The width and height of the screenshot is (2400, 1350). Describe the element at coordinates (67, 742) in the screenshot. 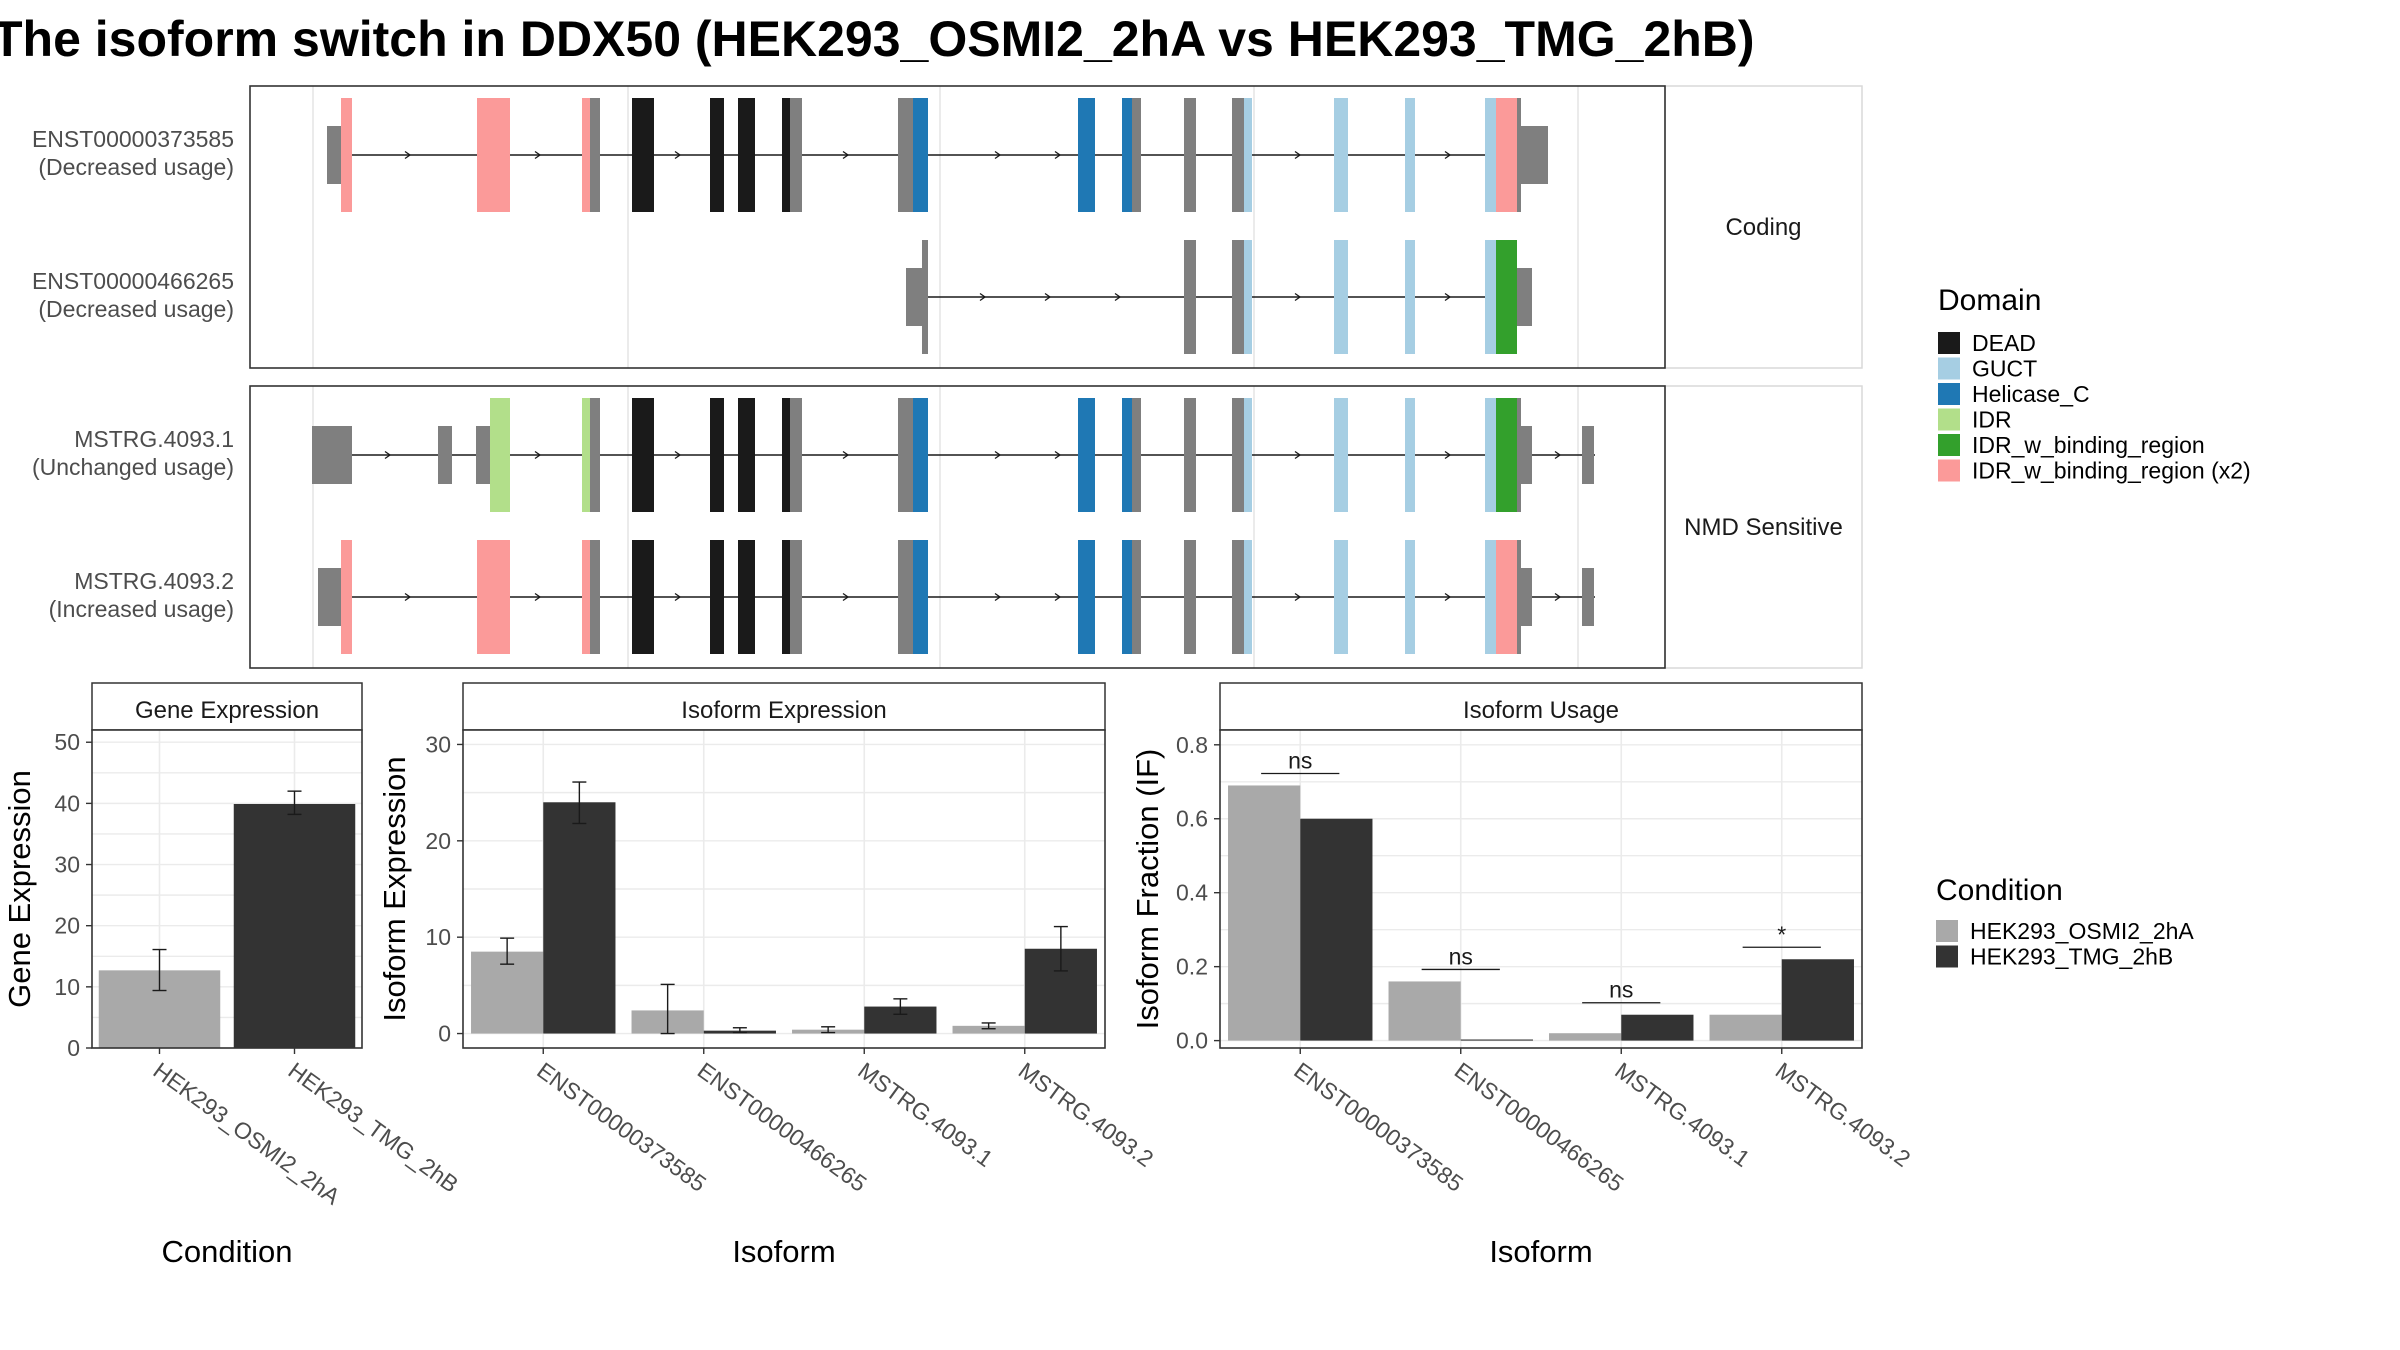

I see `y-tick-label: 50` at that location.